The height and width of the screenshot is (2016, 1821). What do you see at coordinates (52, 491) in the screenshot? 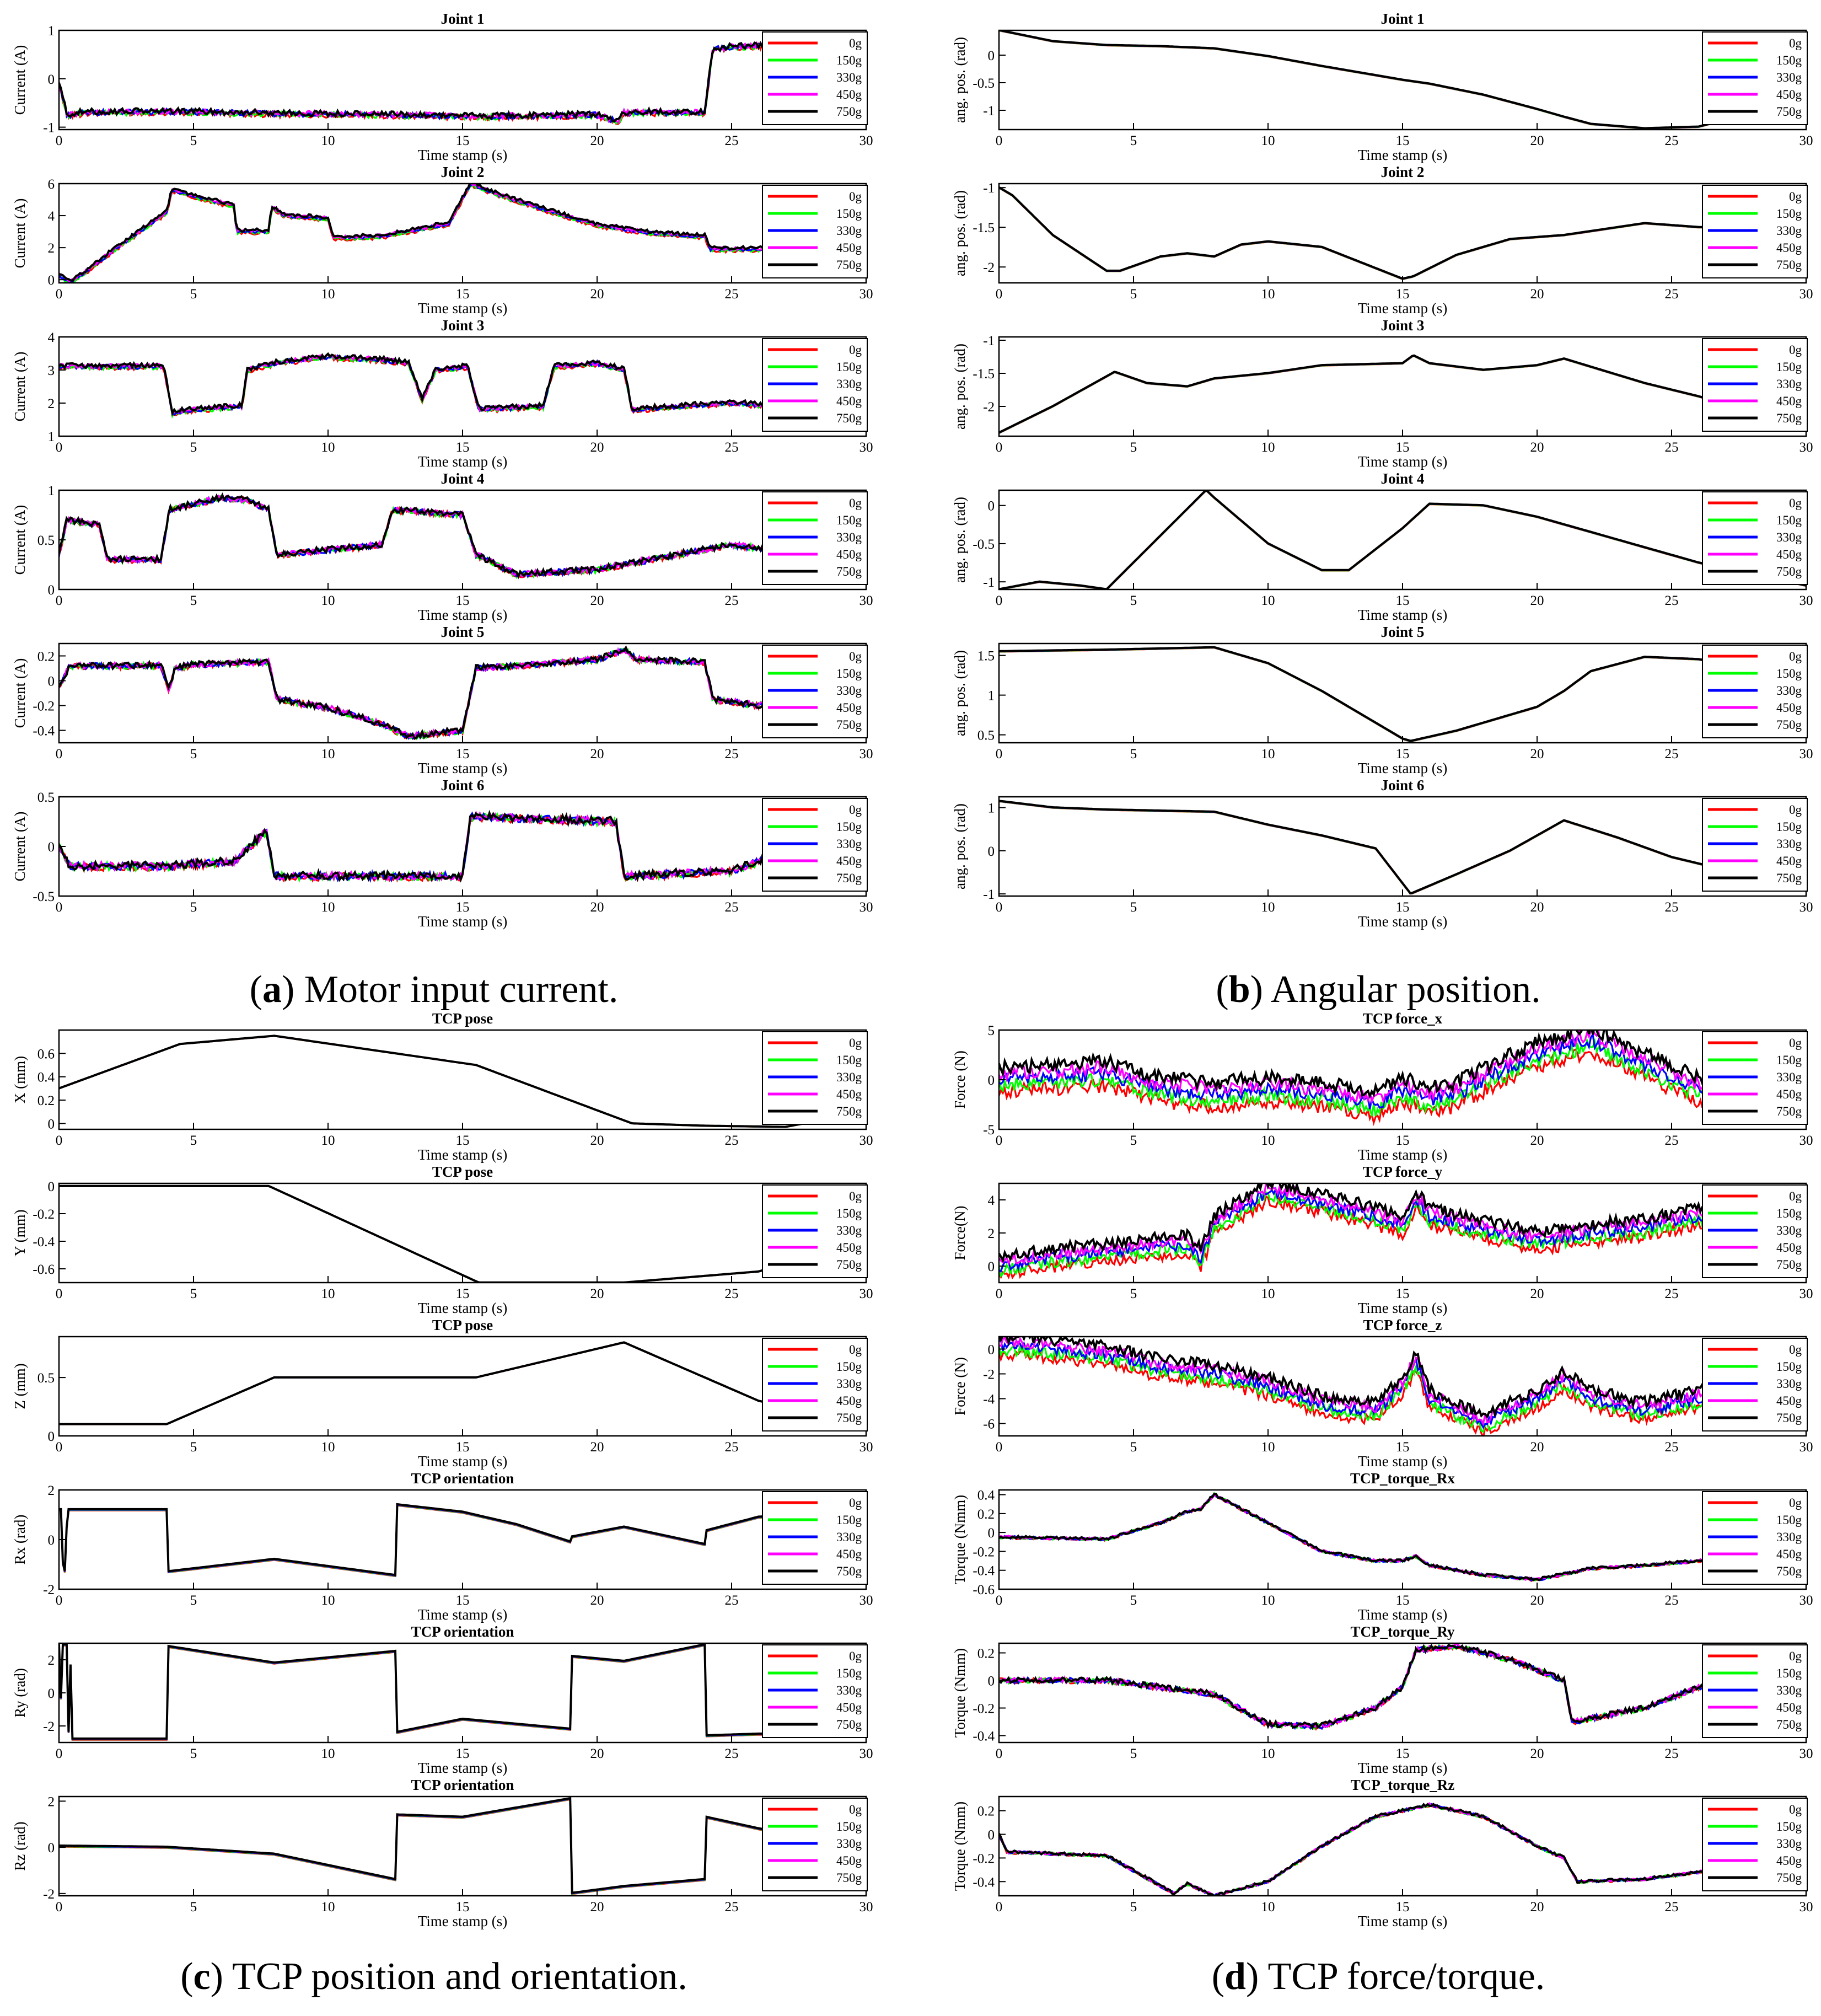
I see `y-tick-label: 1` at bounding box center [52, 491].